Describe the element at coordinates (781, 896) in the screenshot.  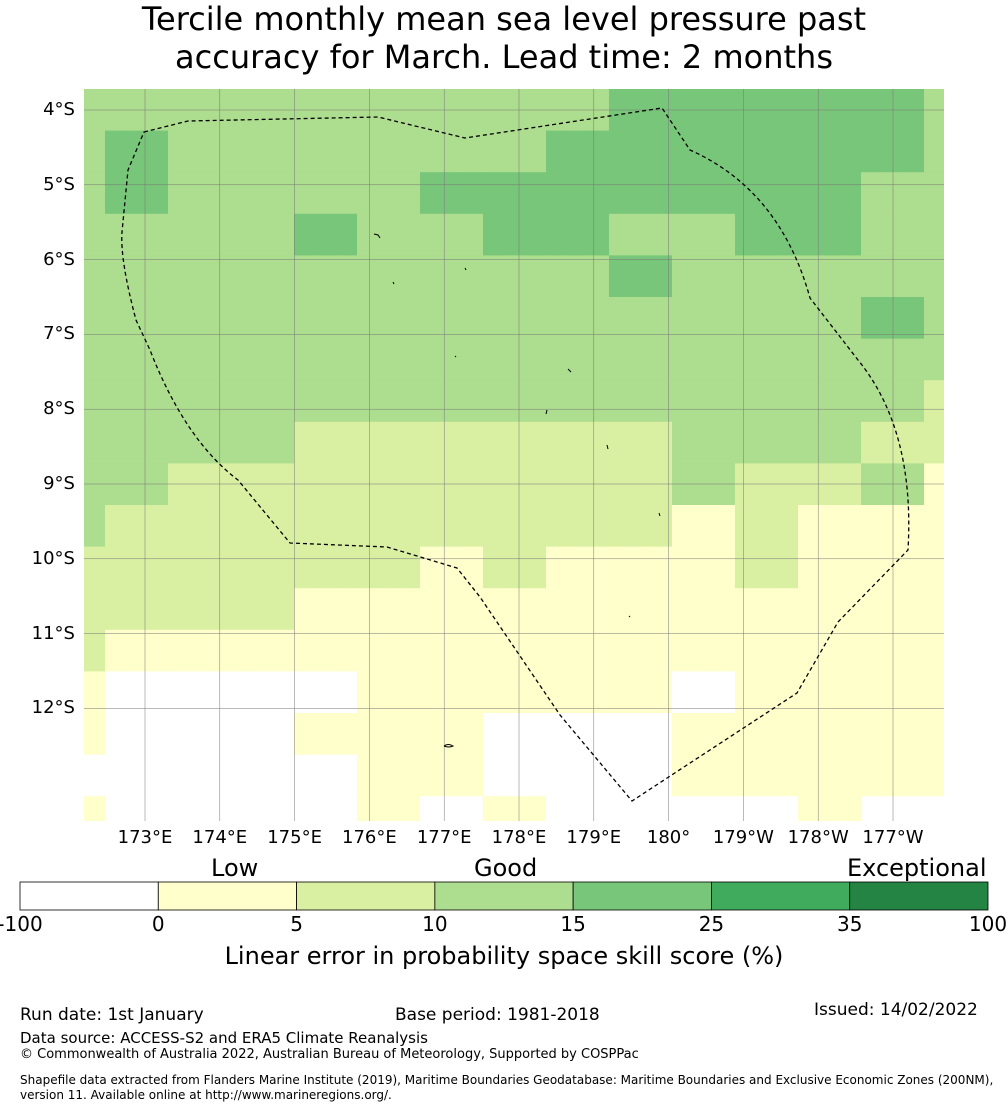
I see `colorbar-segment` at that location.